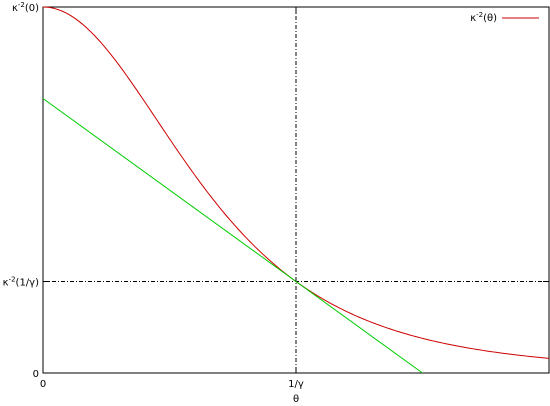 This screenshot has height=406, width=550. Describe the element at coordinates (504, 17) in the screenshot. I see `legend: κ-2(θ)` at that location.